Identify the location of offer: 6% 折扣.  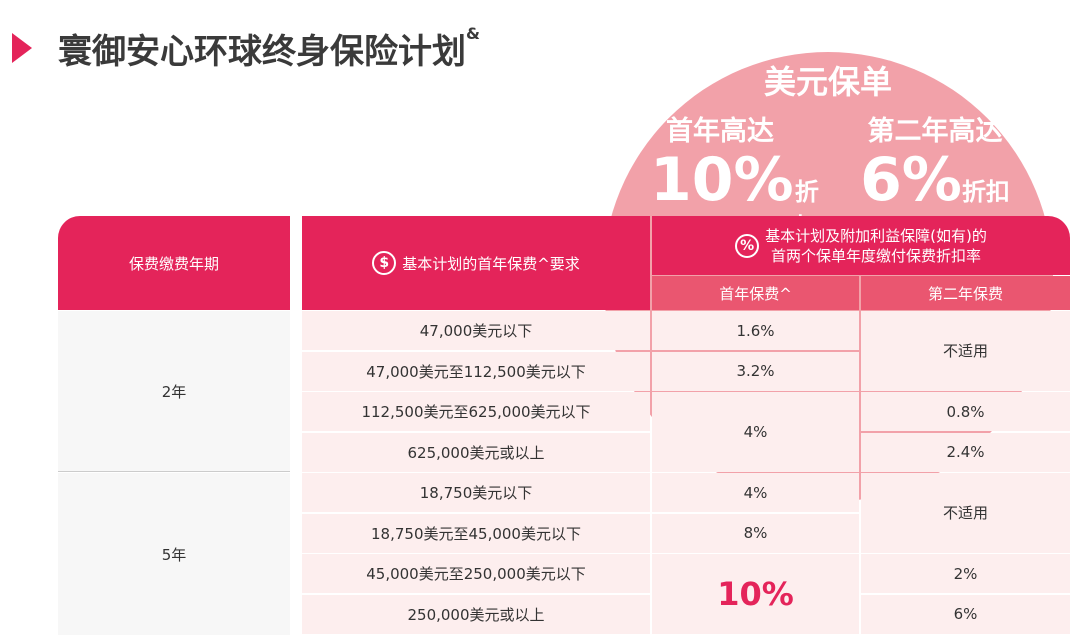
(935, 180).